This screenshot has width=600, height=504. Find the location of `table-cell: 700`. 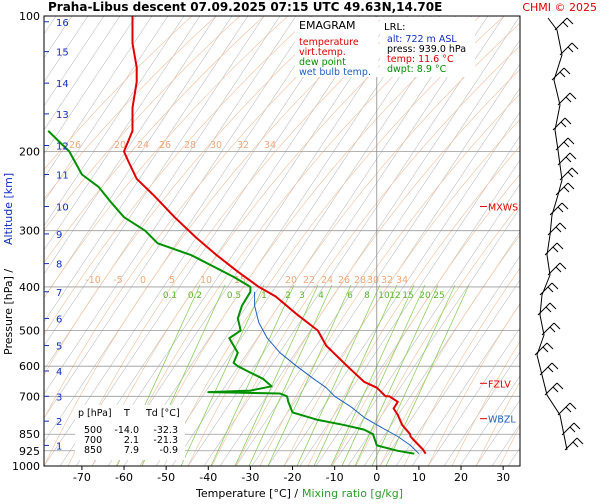

table-cell: 700 is located at coordinates (93, 440).